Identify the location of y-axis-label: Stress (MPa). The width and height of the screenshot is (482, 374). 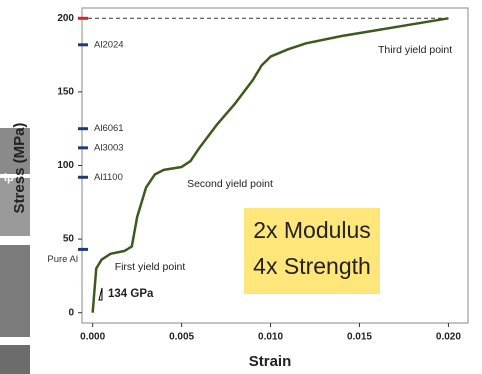
(19, 168).